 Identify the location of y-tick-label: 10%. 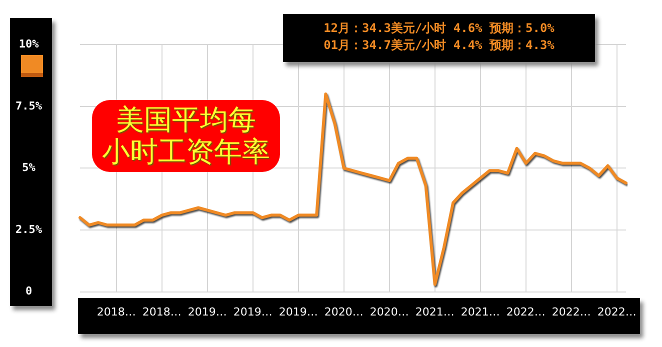
(29, 43).